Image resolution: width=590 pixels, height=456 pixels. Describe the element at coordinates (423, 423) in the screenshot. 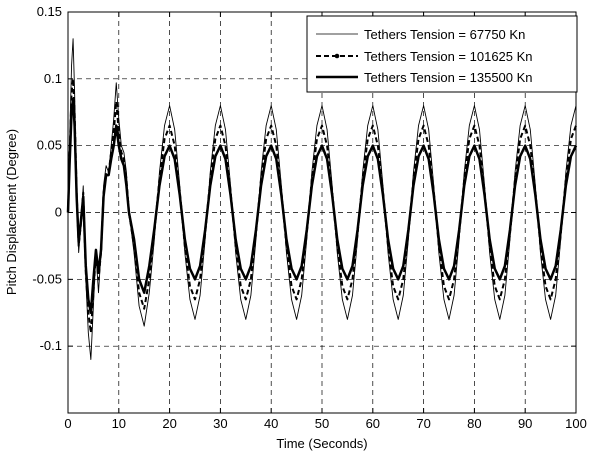

I see `x-tick-label: 70` at that location.